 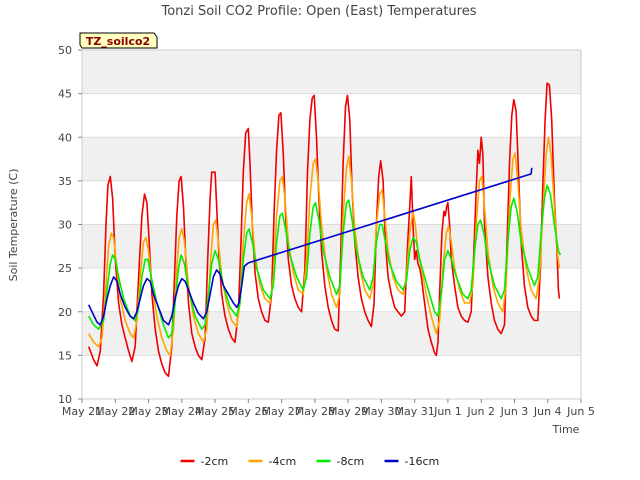 What do you see at coordinates (480, 411) in the screenshot?
I see `x-tick-label: Jun 2` at bounding box center [480, 411].